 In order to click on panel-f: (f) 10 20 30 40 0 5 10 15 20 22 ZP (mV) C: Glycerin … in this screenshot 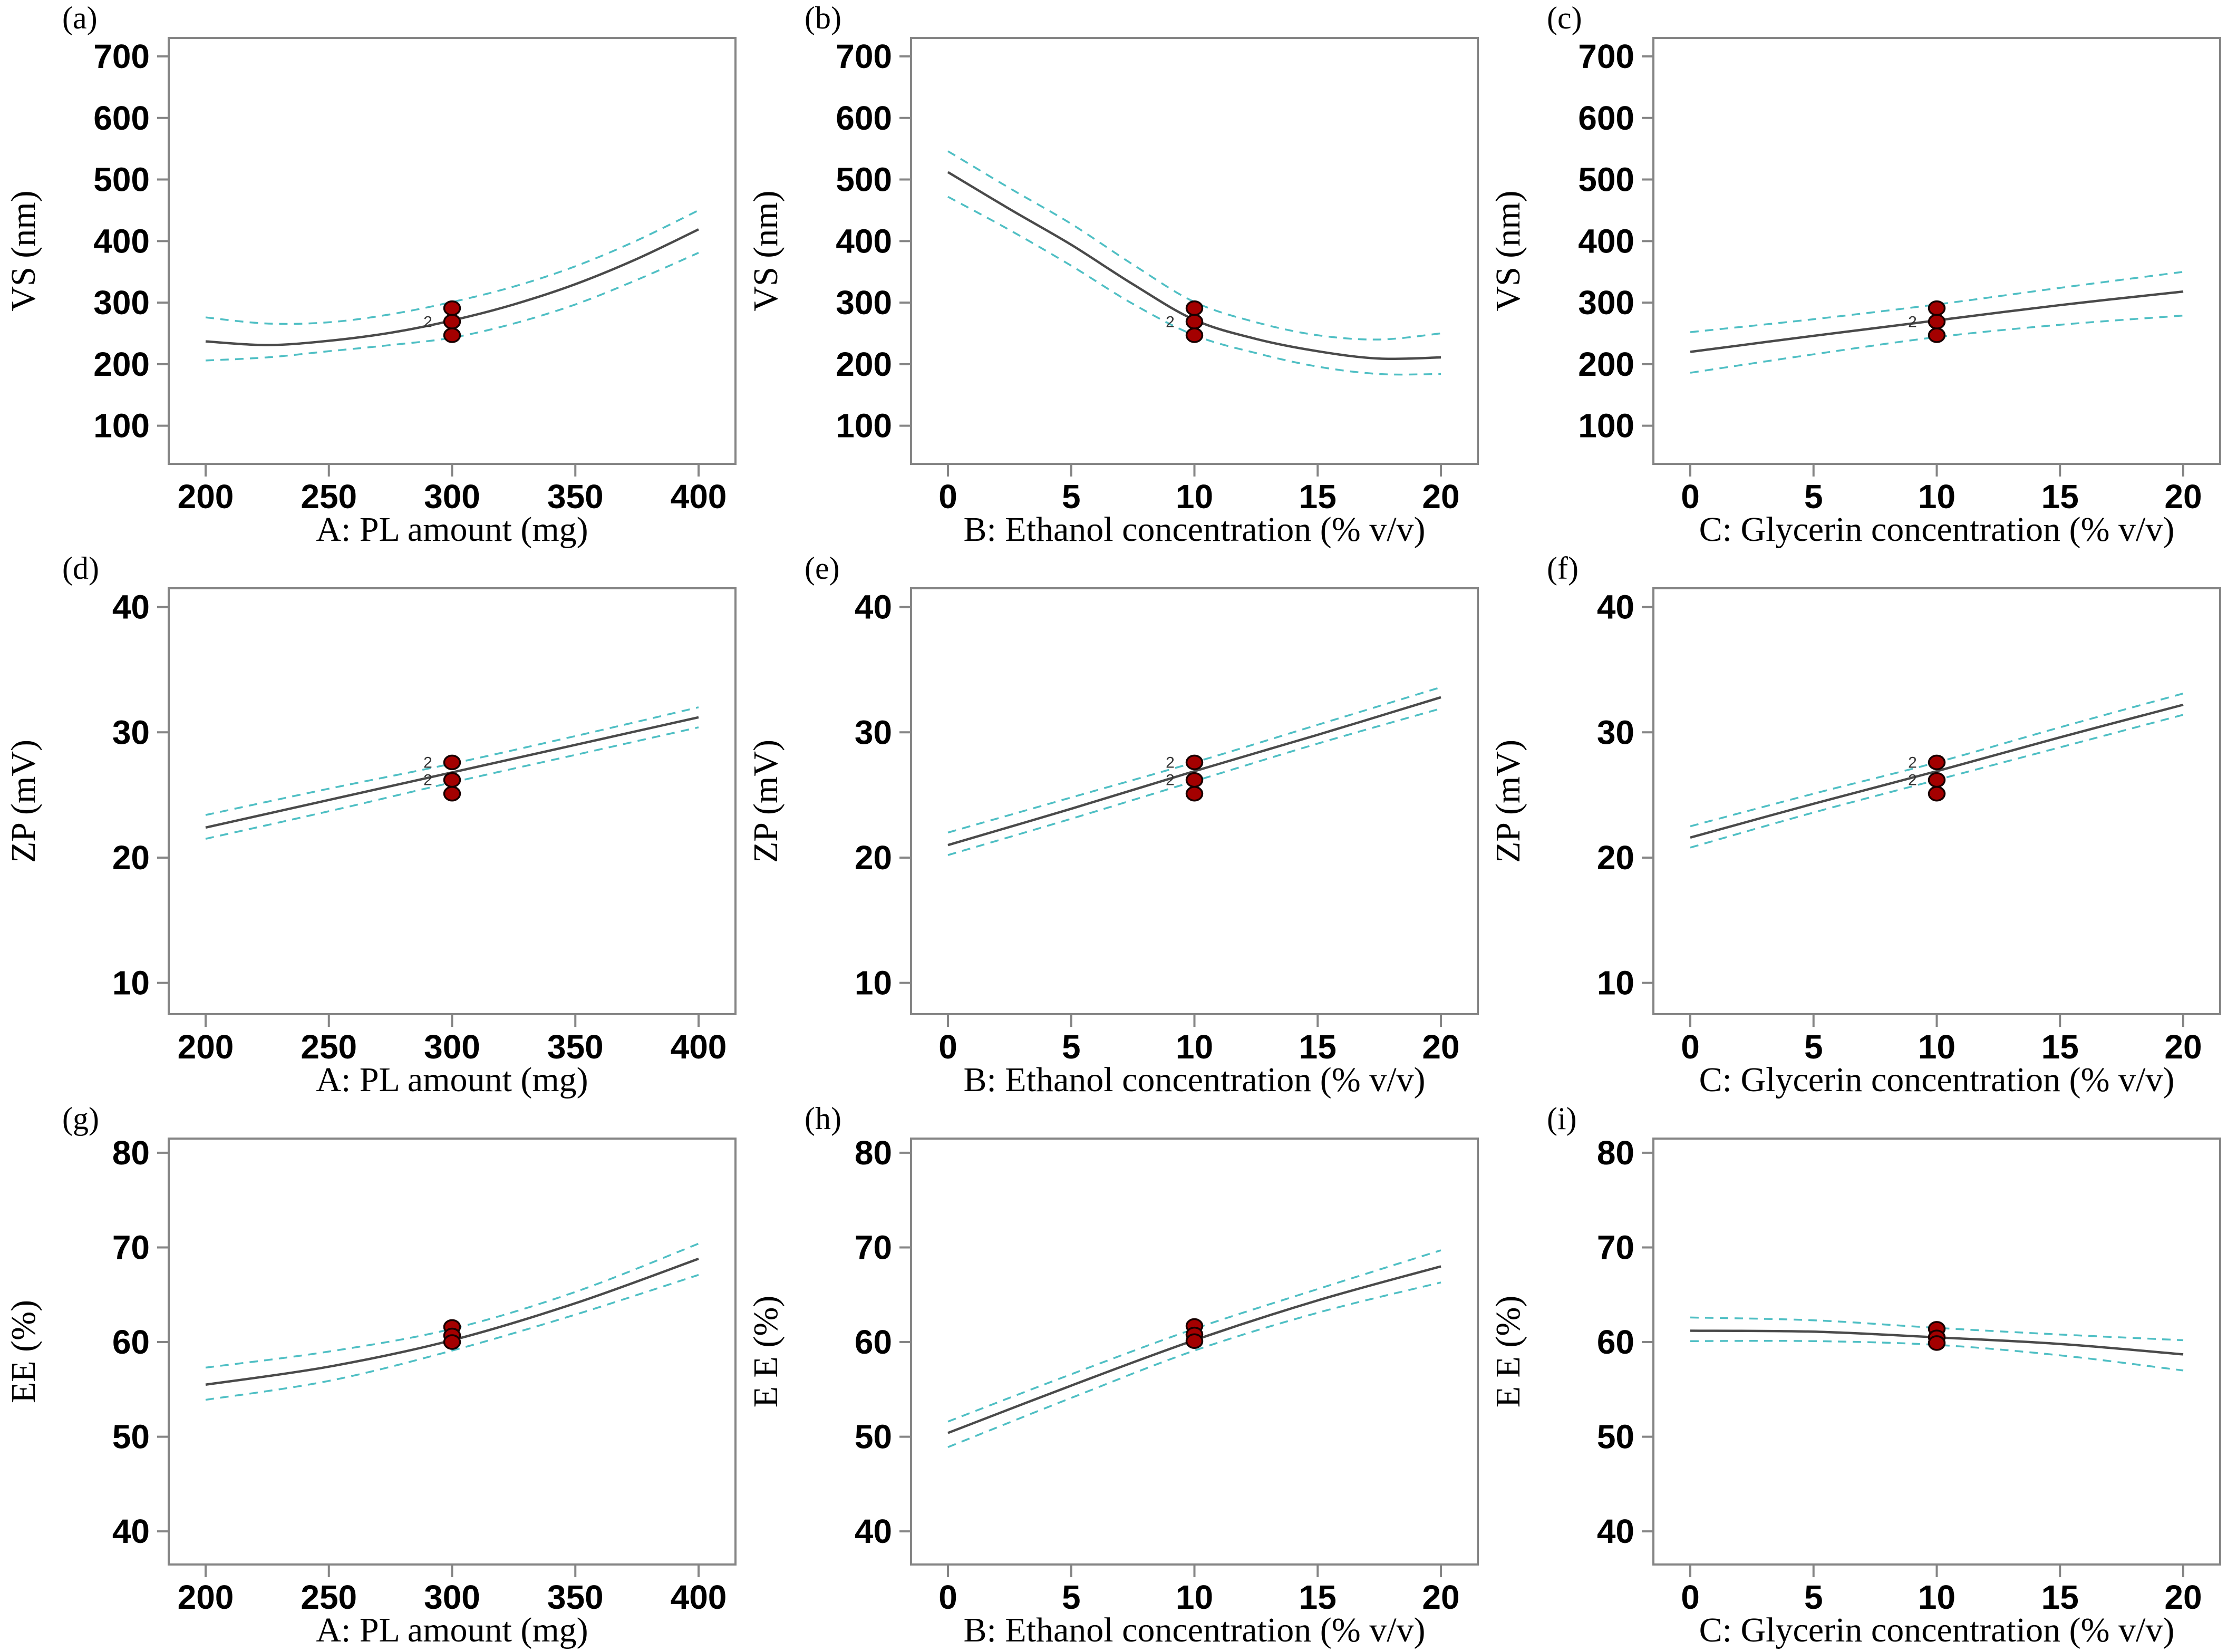, I will do `click(1855, 825)`.